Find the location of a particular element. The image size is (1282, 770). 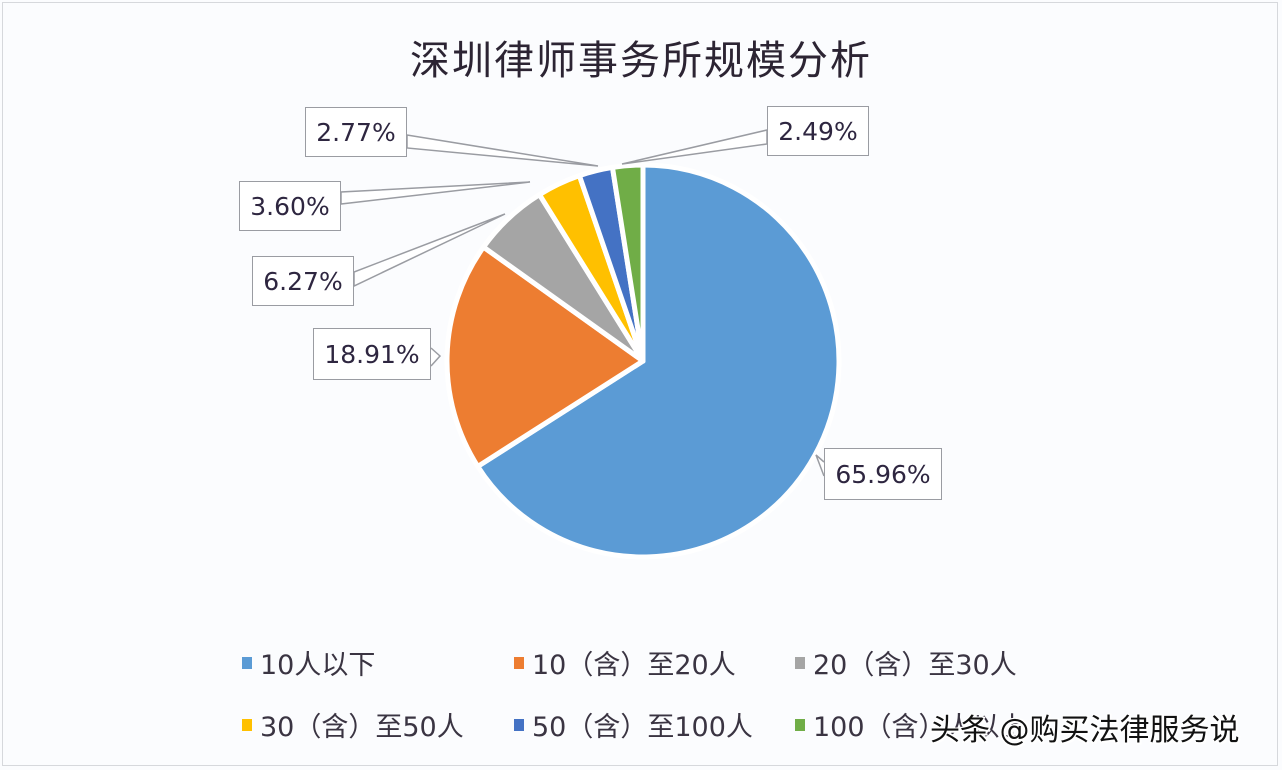

legend-label: 10（含）至20人 is located at coordinates (634, 665).